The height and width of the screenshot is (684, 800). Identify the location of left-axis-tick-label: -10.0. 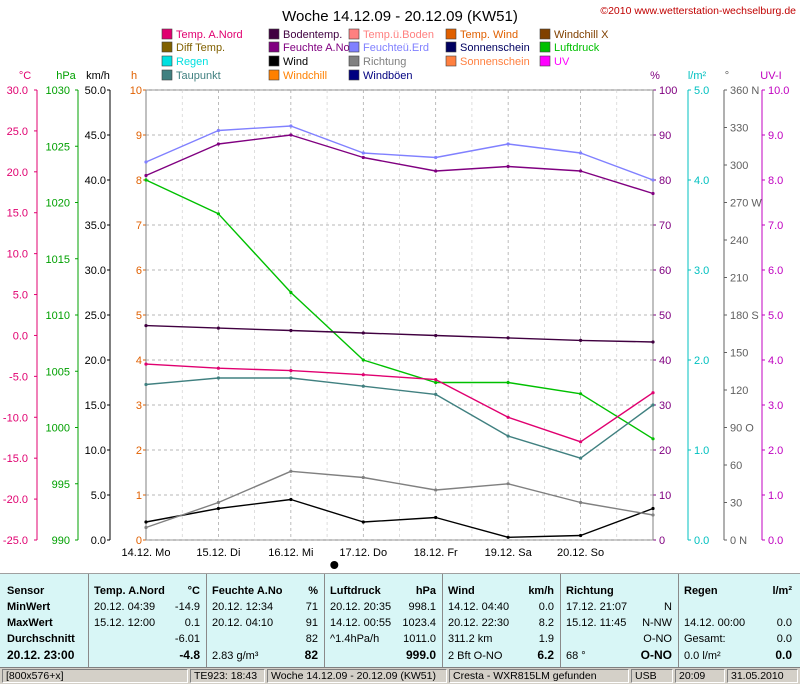
(15, 418).